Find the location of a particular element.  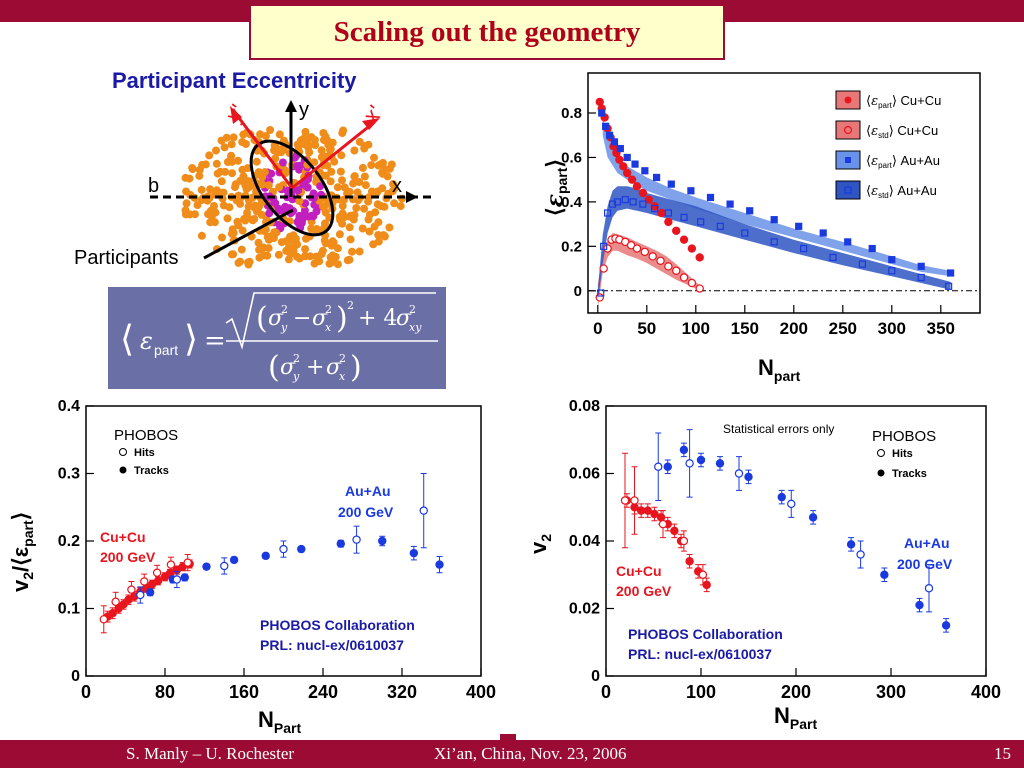

formula-den-plus: + is located at coordinates (315, 367).